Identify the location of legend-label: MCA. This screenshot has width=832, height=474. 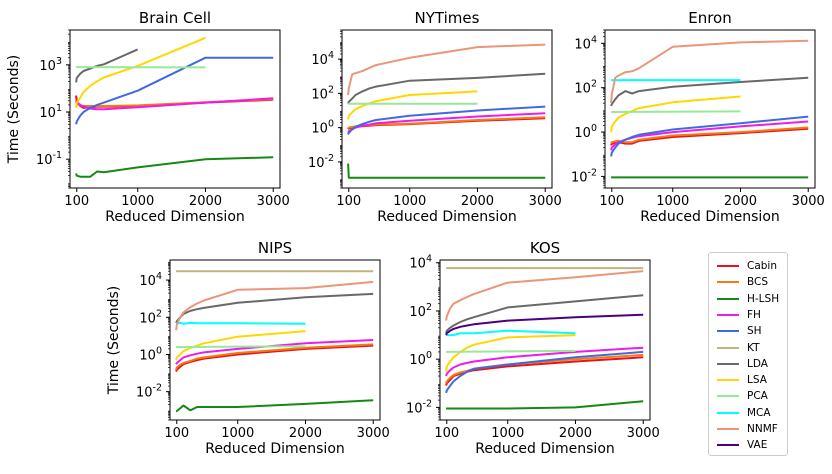
(759, 412).